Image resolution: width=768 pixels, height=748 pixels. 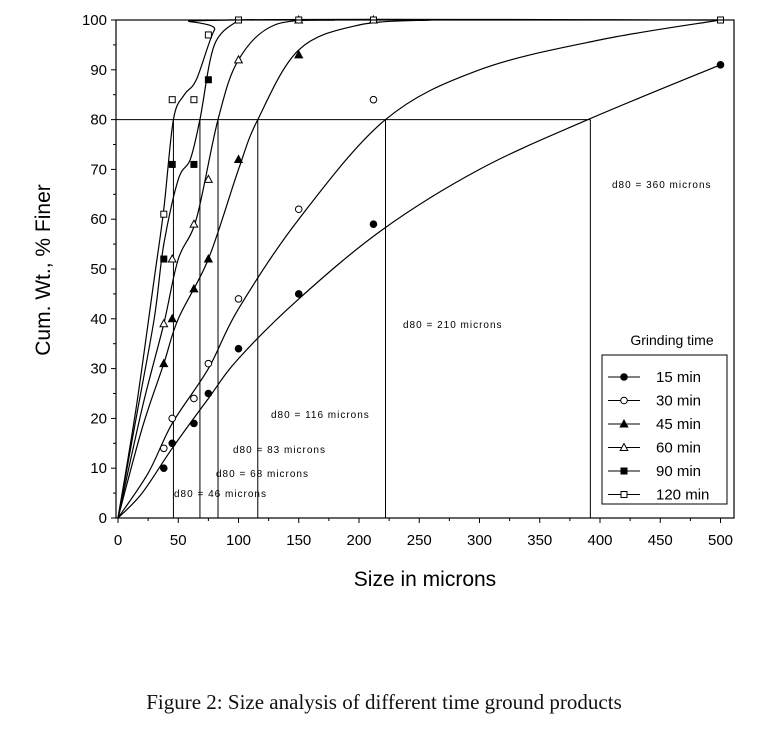 What do you see at coordinates (298, 540) in the screenshot?
I see `x-tick-label: 150` at bounding box center [298, 540].